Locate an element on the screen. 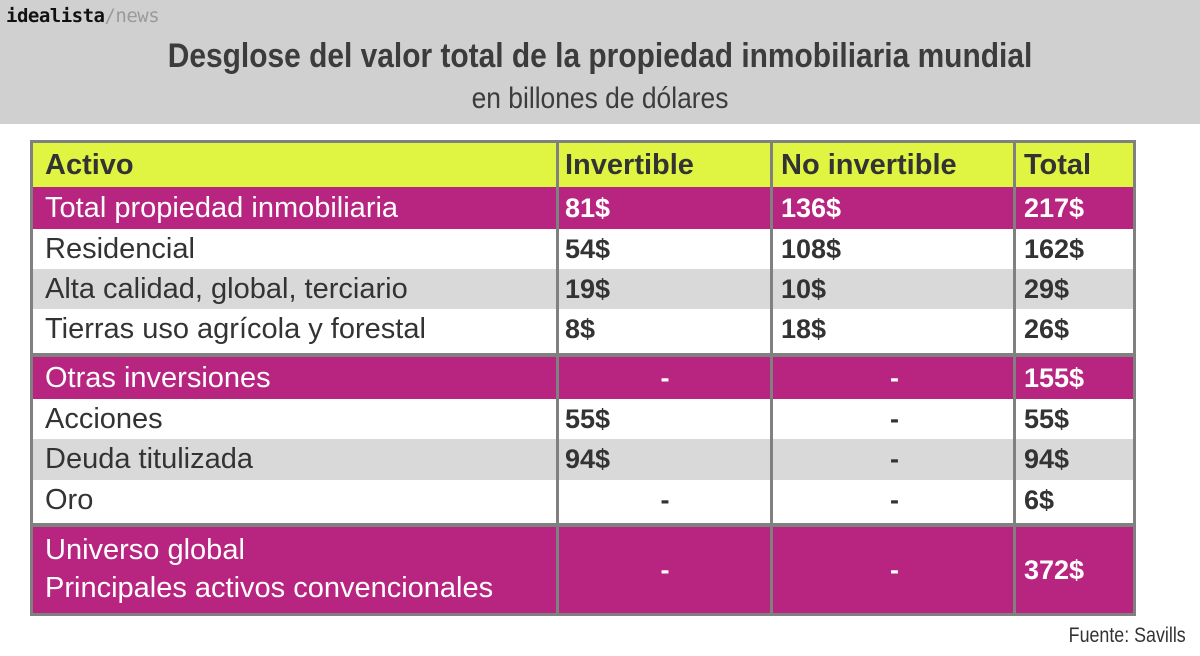  table-row: Deuda titulizada 94$ - 94$ is located at coordinates (583, 459).